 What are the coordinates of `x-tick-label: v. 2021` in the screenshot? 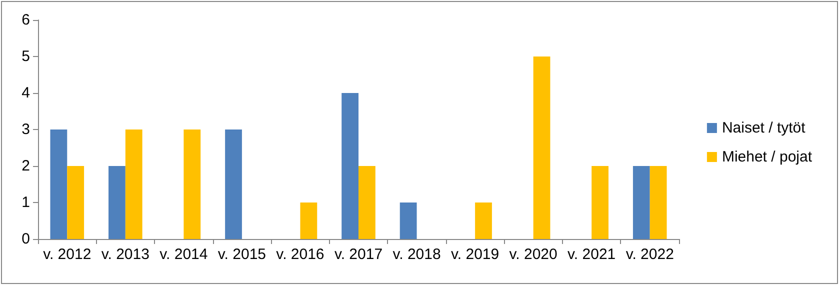 It's located at (592, 254).